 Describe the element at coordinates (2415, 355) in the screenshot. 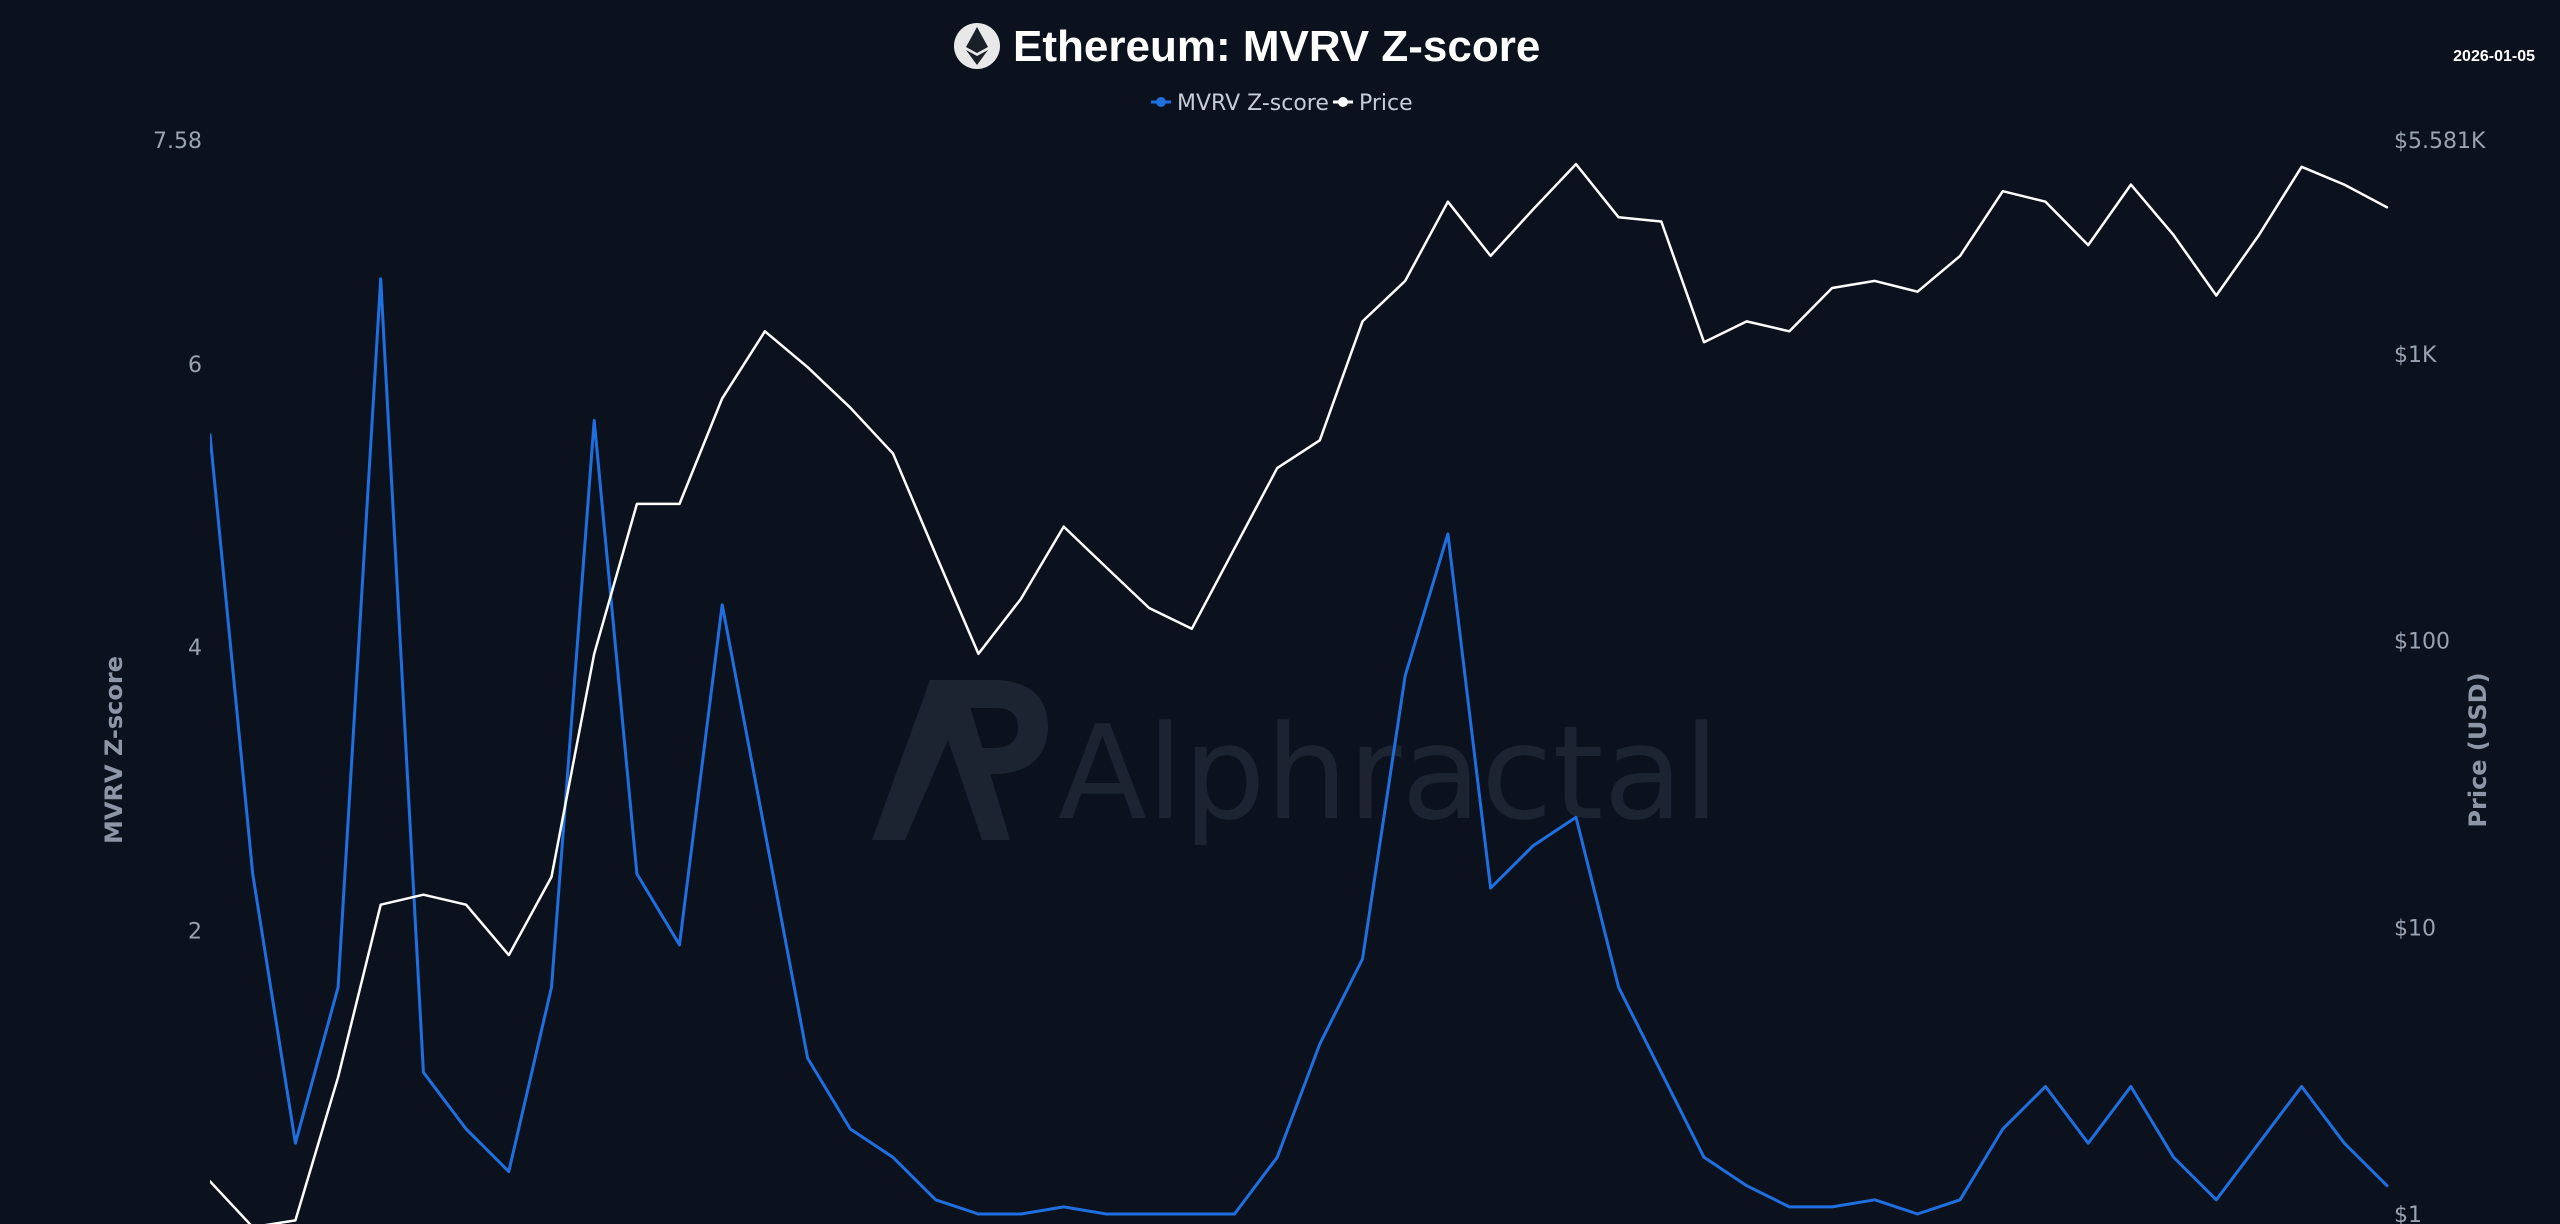

I see `right-tick-label: $1K` at that location.